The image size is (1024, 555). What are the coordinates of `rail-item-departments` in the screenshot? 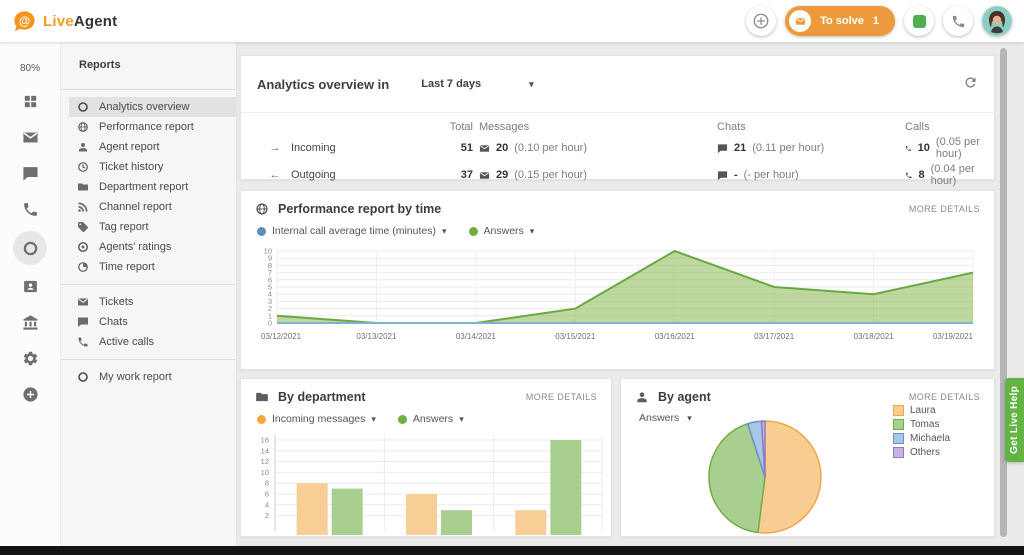 It's located at (30, 322).